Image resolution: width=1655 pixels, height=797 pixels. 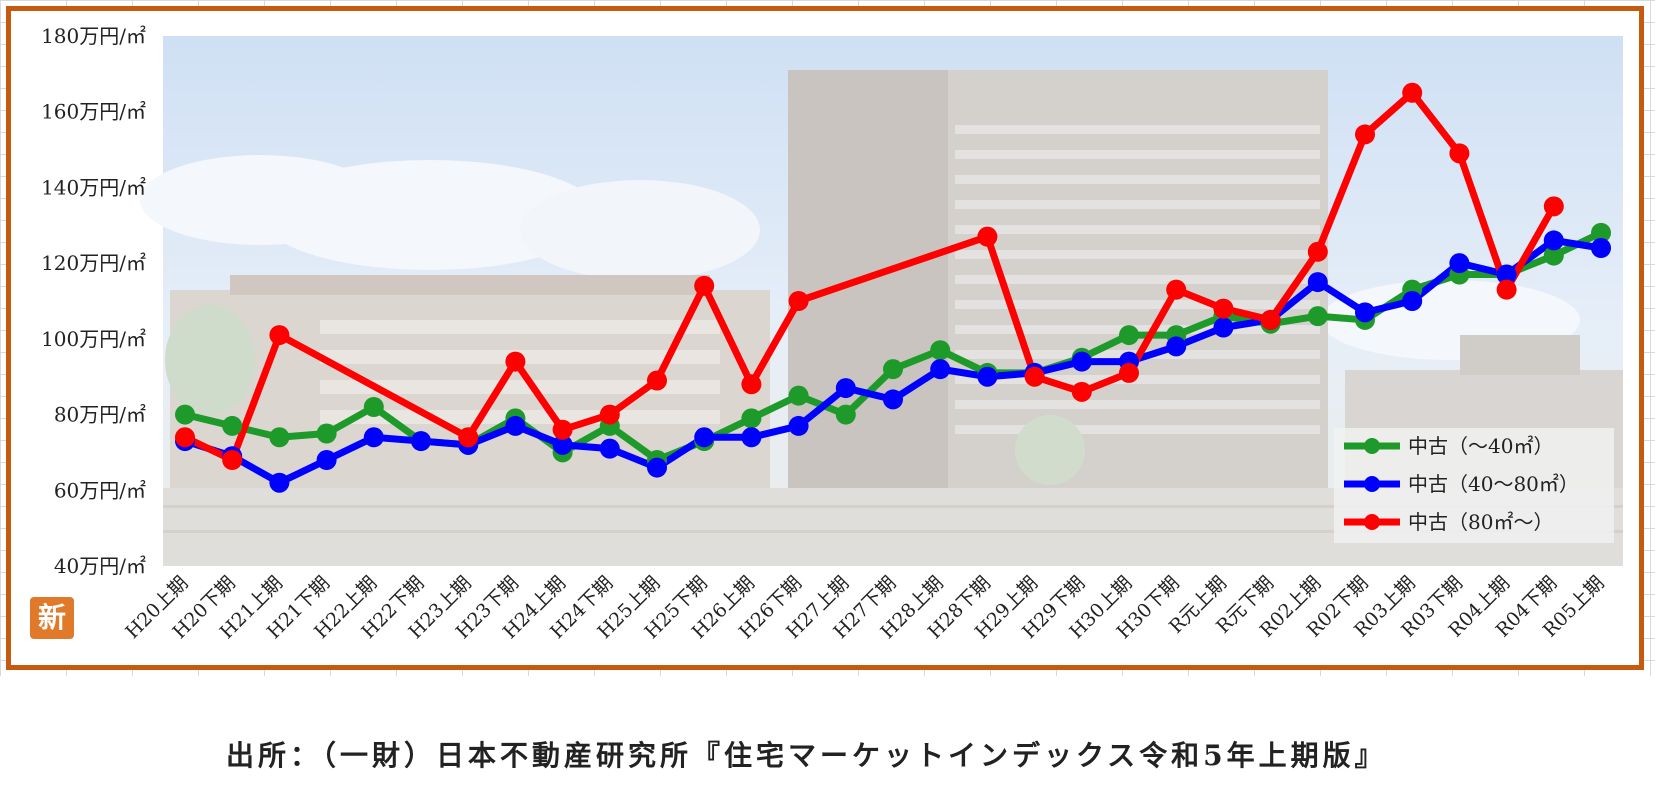 I want to click on y-tick-label: 160万円/㎡, so click(x=93, y=112).